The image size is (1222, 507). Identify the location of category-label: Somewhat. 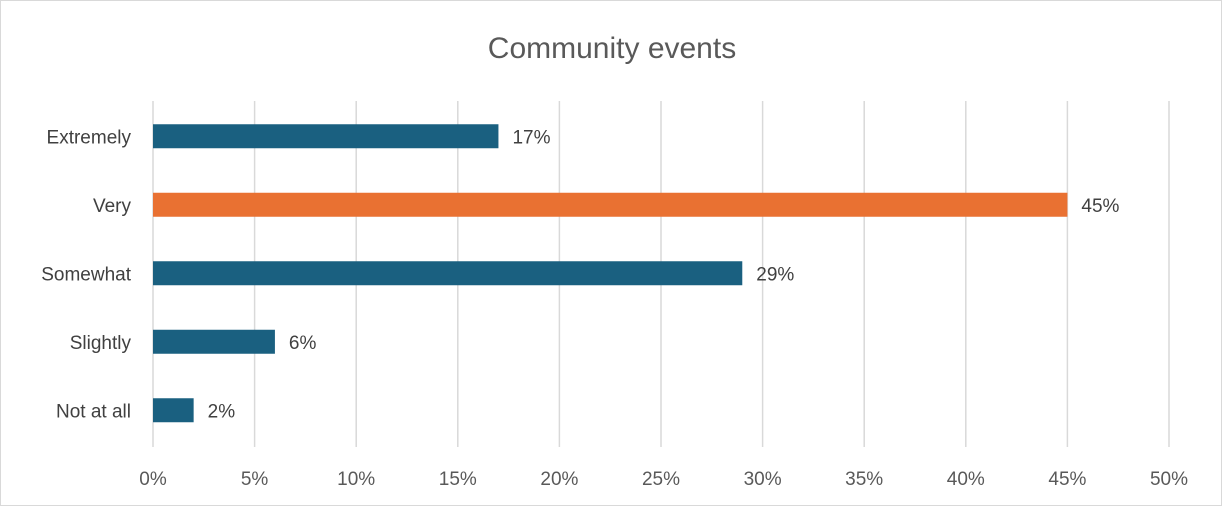
(86, 274).